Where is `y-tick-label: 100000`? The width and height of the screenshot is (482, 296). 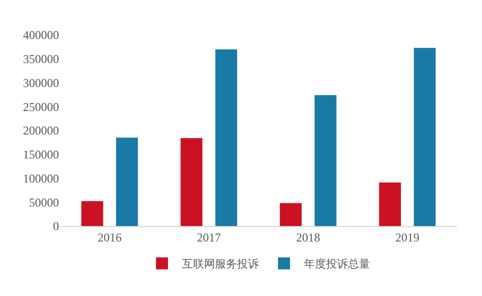 y-tick-label: 100000 is located at coordinates (41, 178).